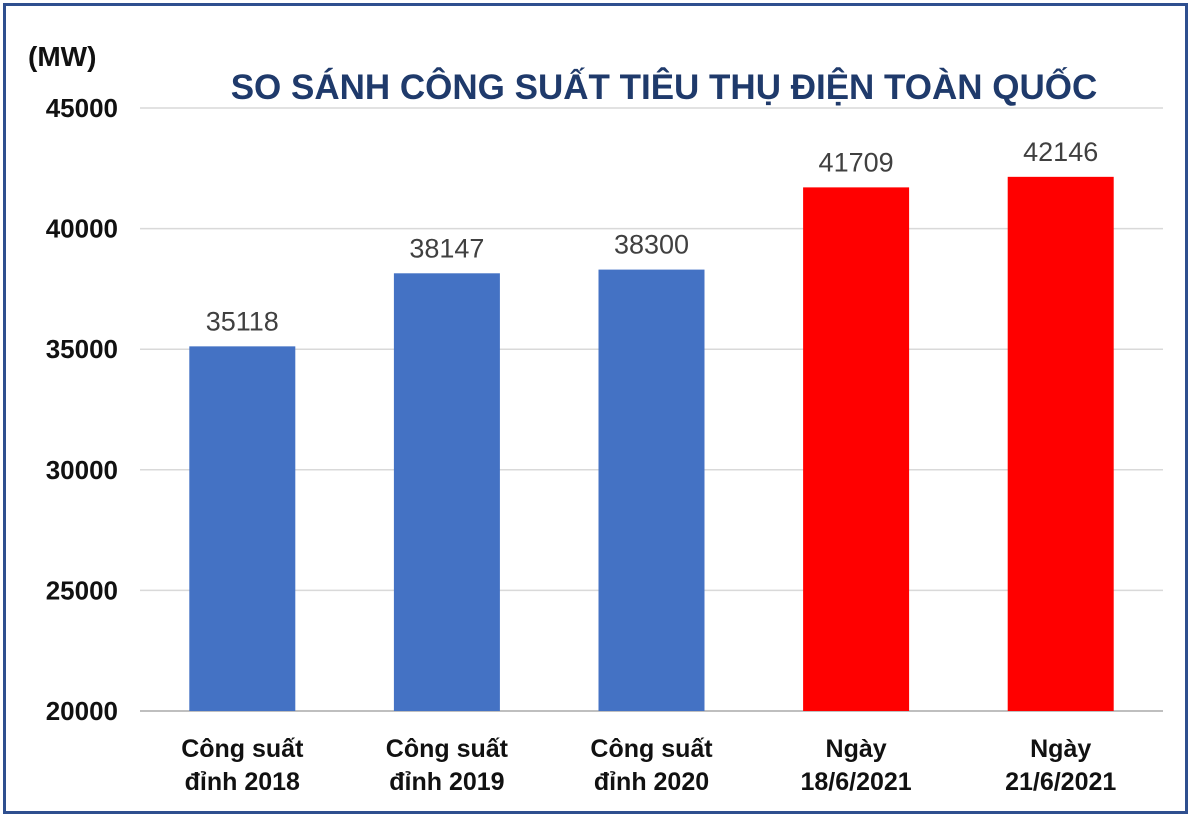 Image resolution: width=1197 pixels, height=825 pixels. I want to click on x-category-label: đỉnh 2018, so click(242, 782).